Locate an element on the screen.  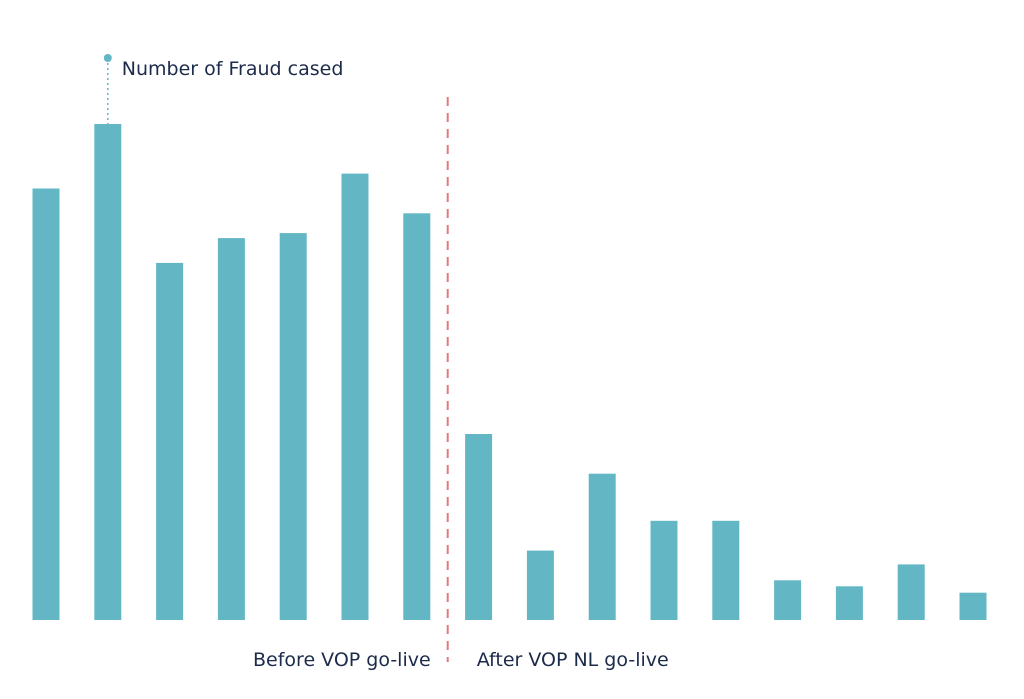
after-go-live-label: After VOP NL go-live is located at coordinates (573, 660).